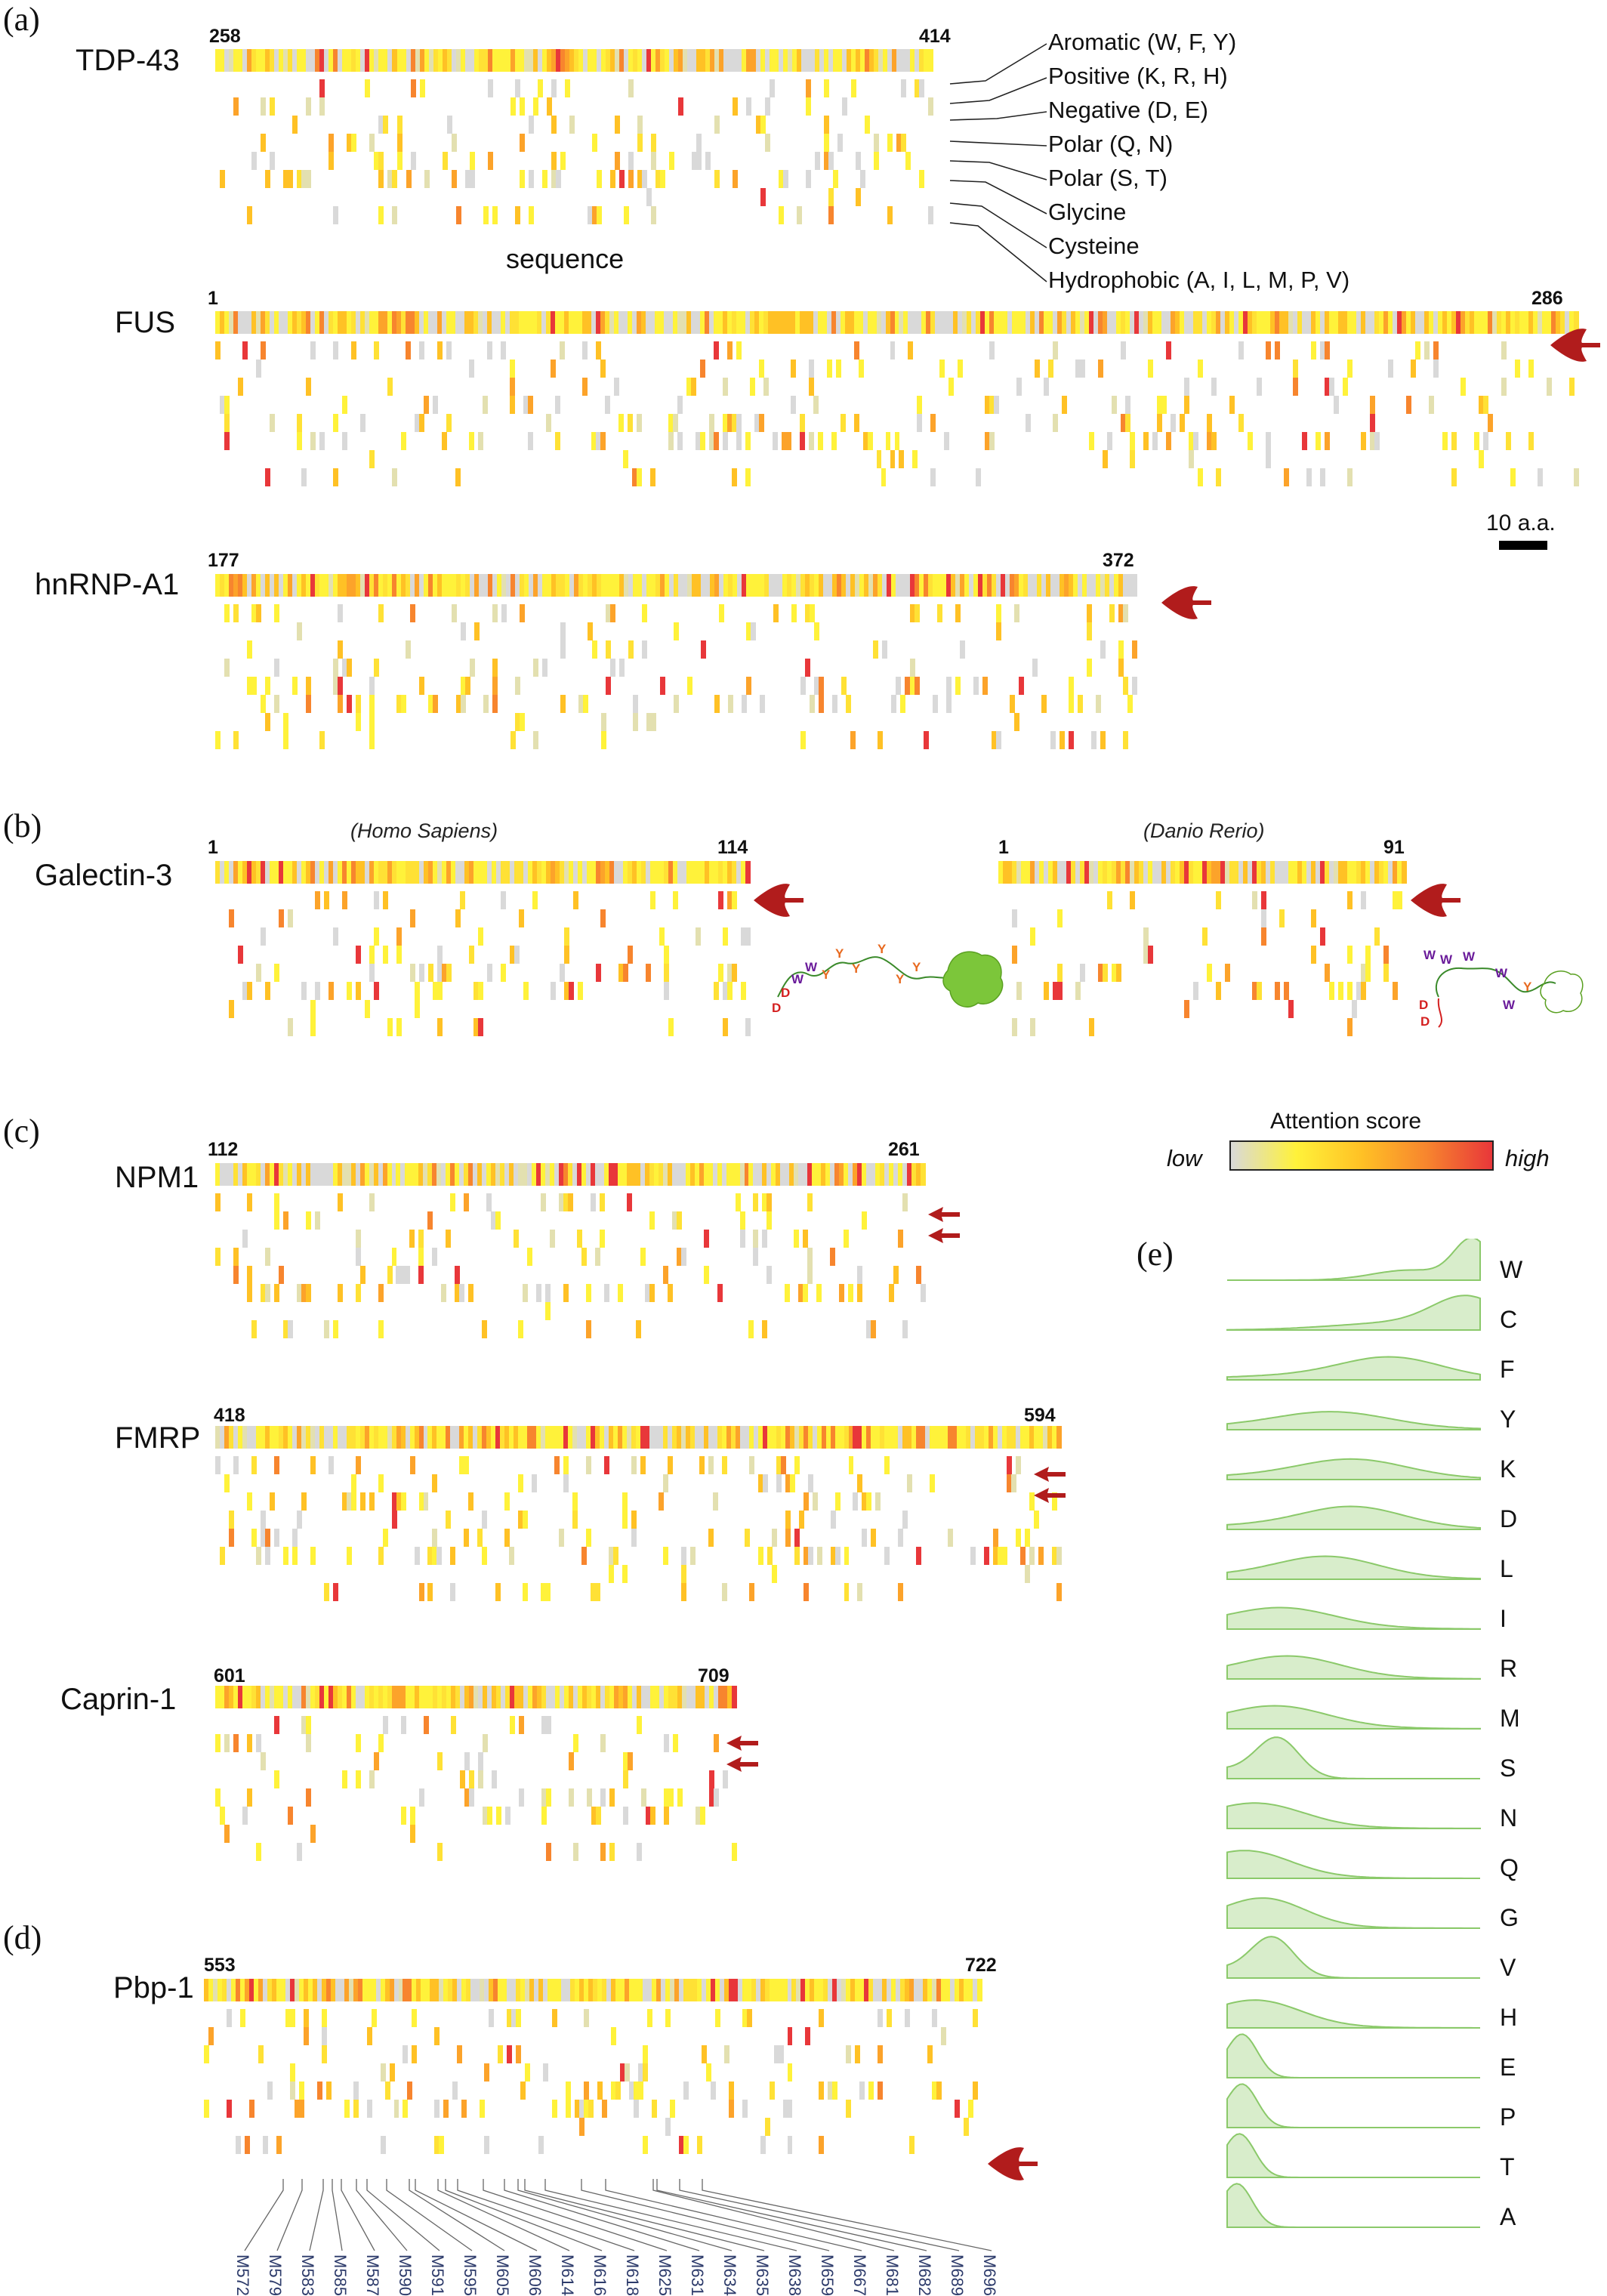 The image size is (1607, 2296). Describe the element at coordinates (1547, 298) in the screenshot. I see `fus-end: 286` at that location.